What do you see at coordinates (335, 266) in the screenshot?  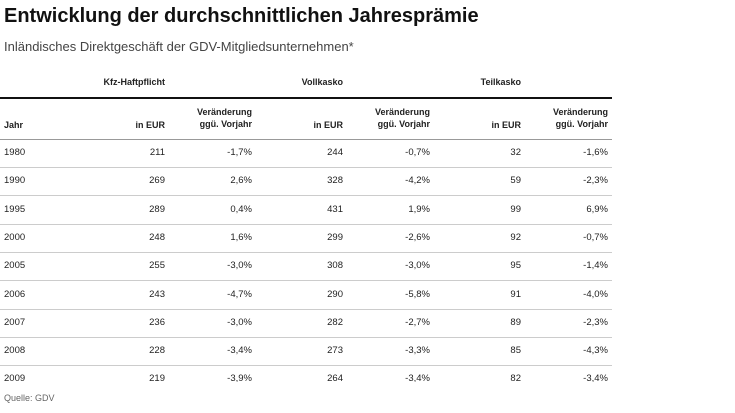 I see `value-cell: 308` at bounding box center [335, 266].